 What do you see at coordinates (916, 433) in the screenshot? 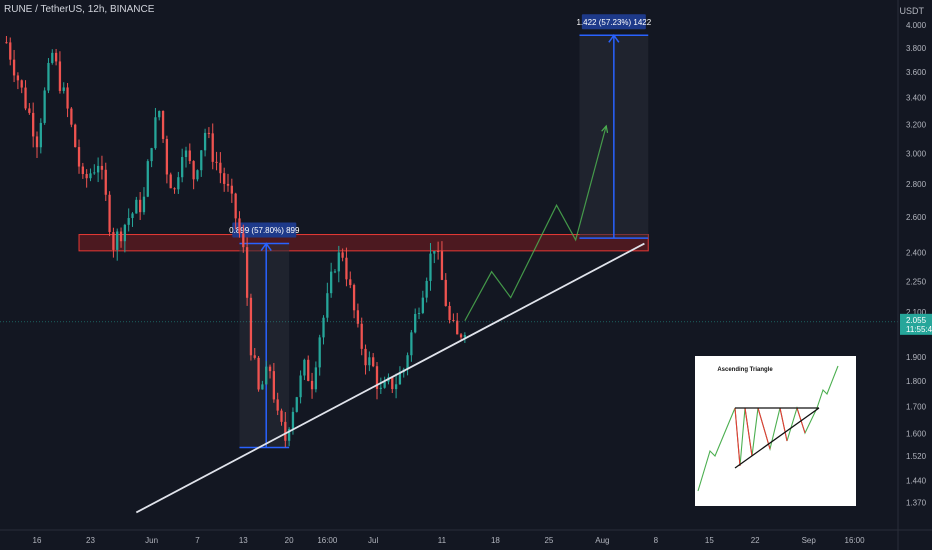
I see `price-tick-label: 1.600` at bounding box center [916, 433].